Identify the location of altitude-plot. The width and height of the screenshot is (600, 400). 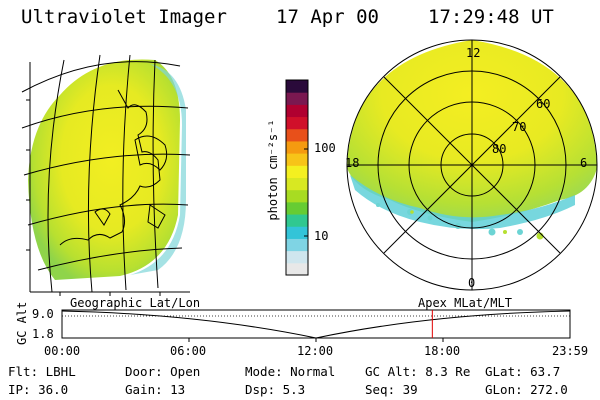
(316, 325).